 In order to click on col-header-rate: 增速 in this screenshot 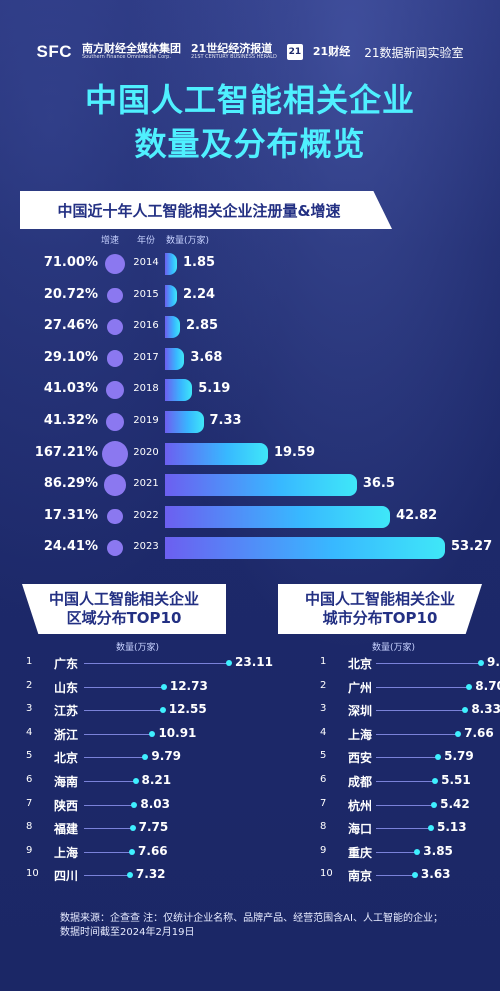, I will do `click(110, 241)`.